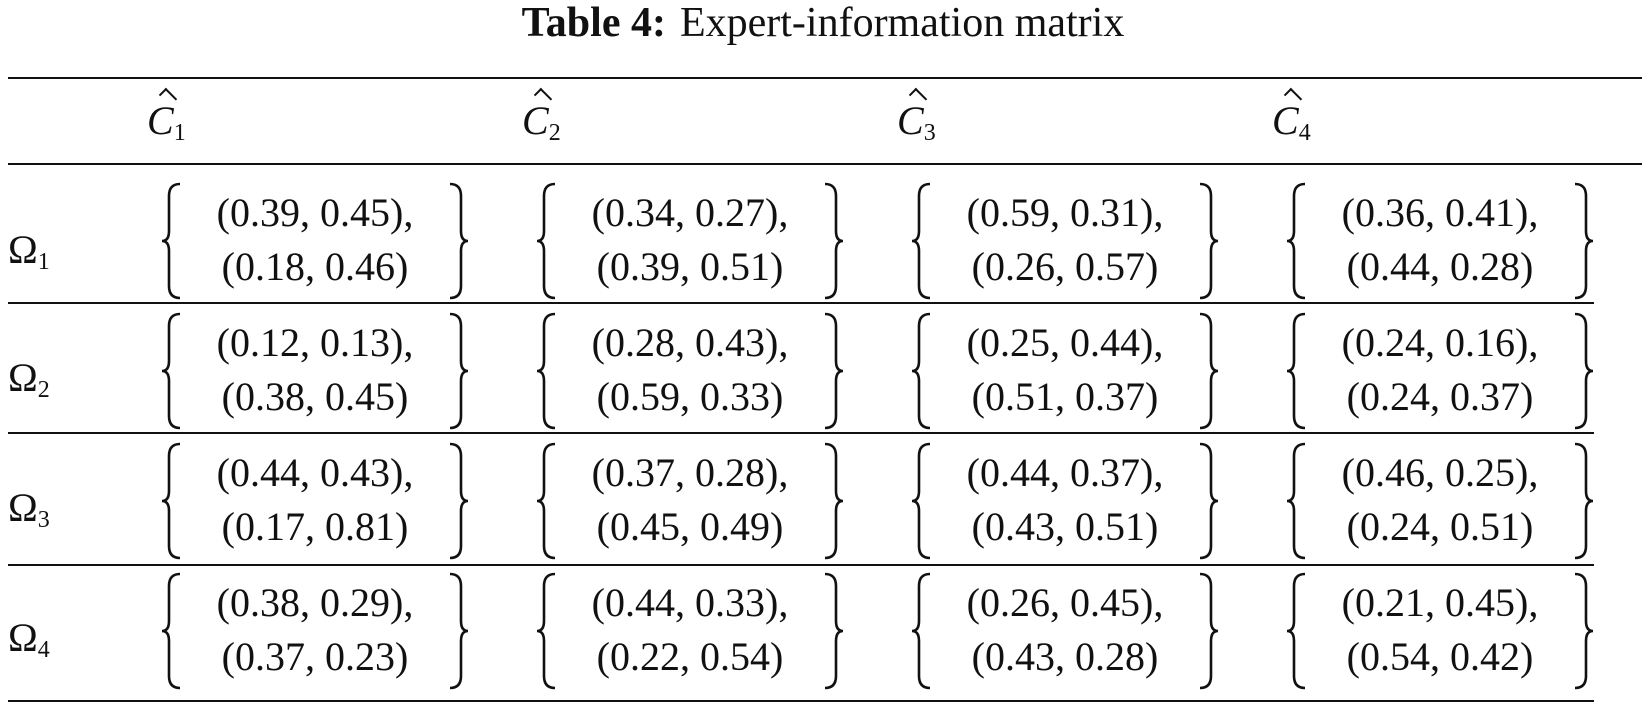  I want to click on cell-first-pair: (0.34, 0.27),, so click(690, 212).